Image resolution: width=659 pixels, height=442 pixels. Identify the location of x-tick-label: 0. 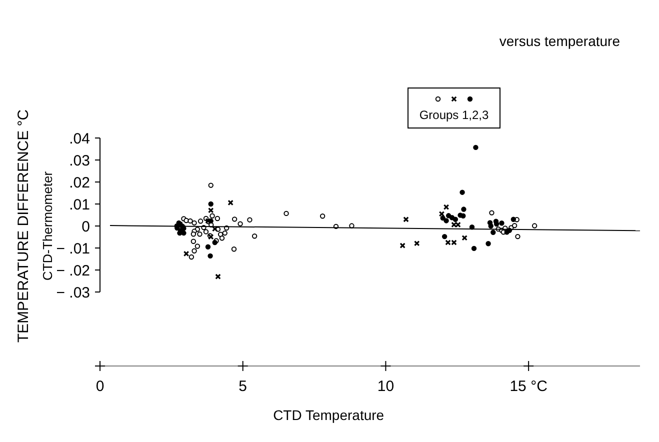
(100, 386).